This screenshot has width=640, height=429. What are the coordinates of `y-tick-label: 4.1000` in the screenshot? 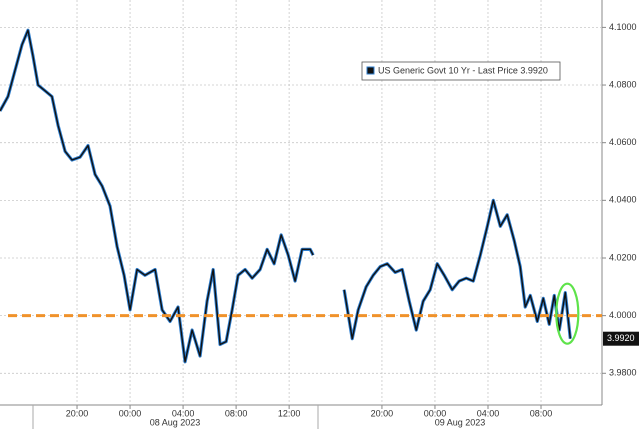 It's located at (623, 27).